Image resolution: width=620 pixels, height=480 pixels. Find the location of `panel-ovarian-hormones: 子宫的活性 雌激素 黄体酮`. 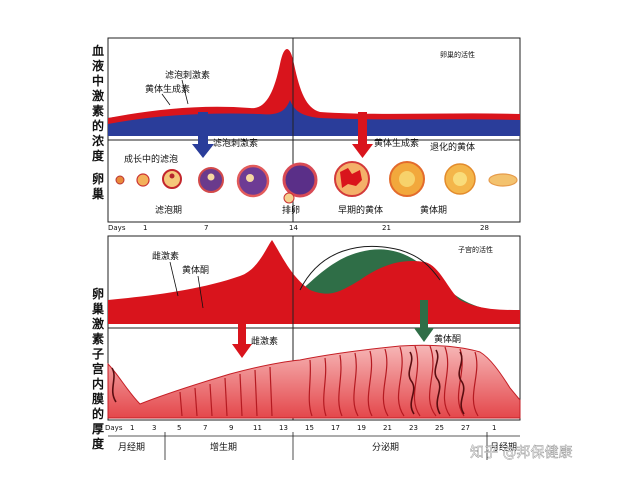

panel-ovarian-hormones: 子宫的活性 雌激素 黄体酮 is located at coordinates (314, 282).